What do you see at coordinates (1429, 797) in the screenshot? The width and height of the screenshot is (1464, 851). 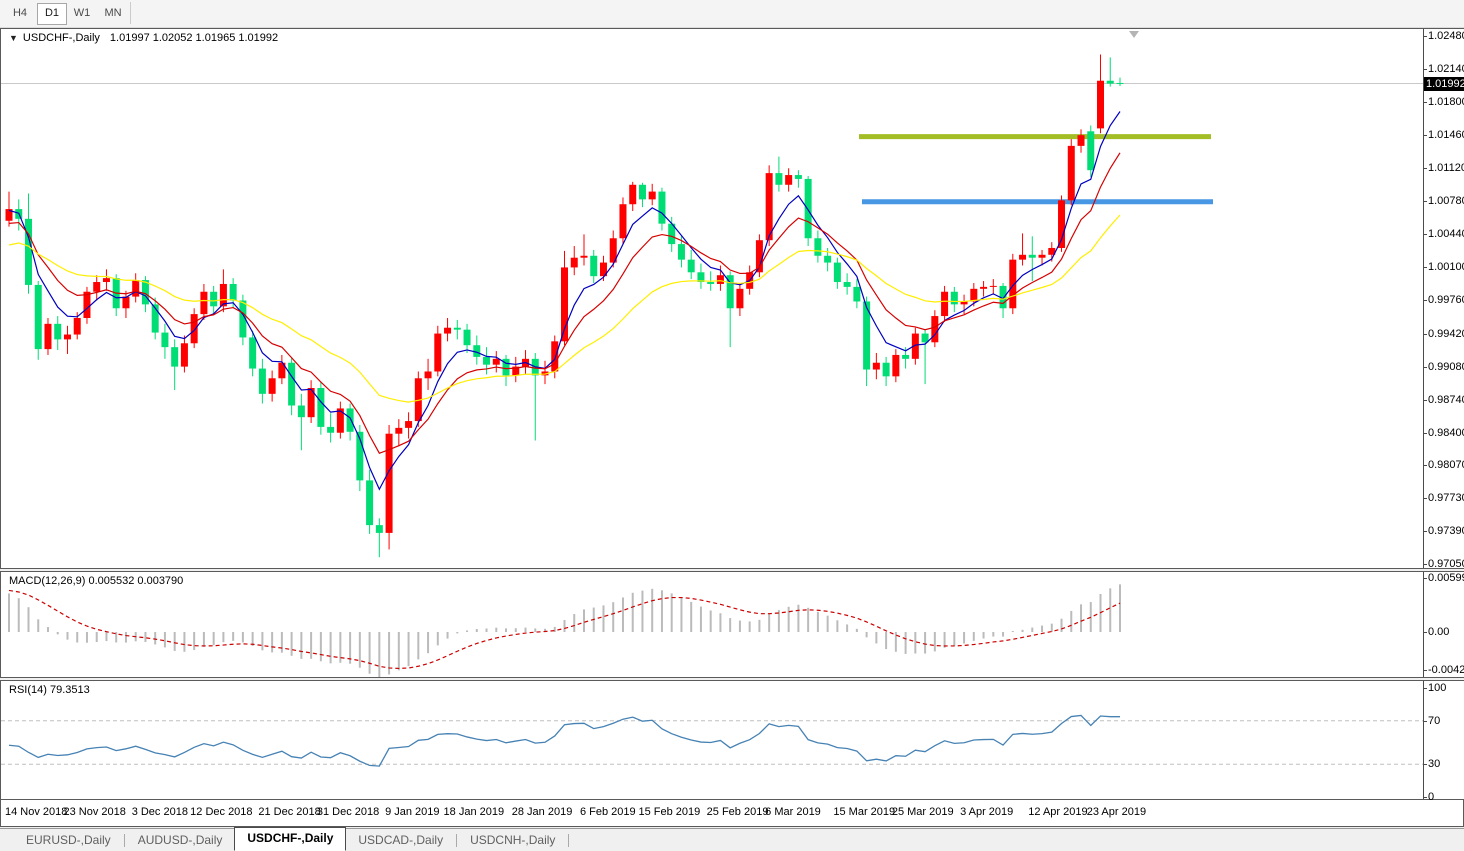 I see `rsi-axis-label: 0` at bounding box center [1429, 797].